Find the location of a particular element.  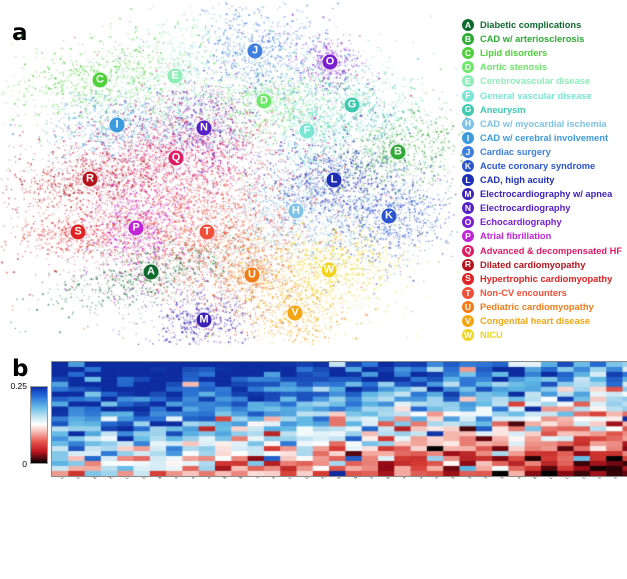

legend-item-v: V Congenital heart disease is located at coordinates (544, 321).